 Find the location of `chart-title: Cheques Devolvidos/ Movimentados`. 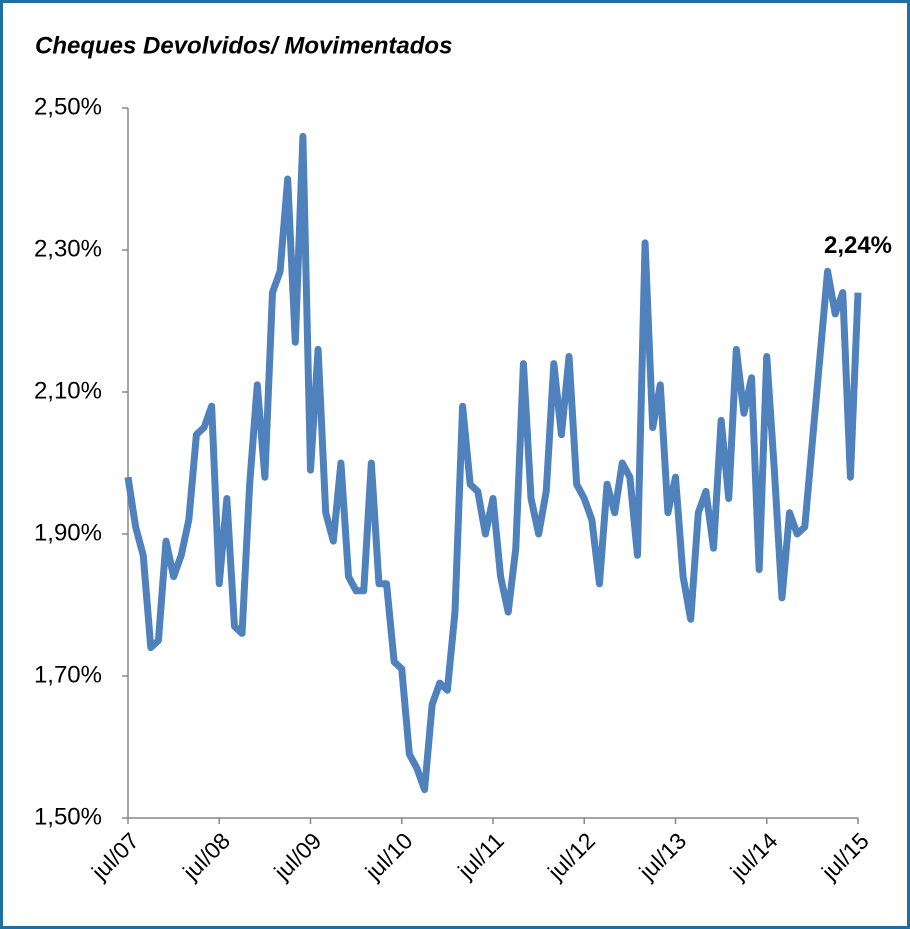

chart-title: Cheques Devolvidos/ Movimentados is located at coordinates (243, 45).